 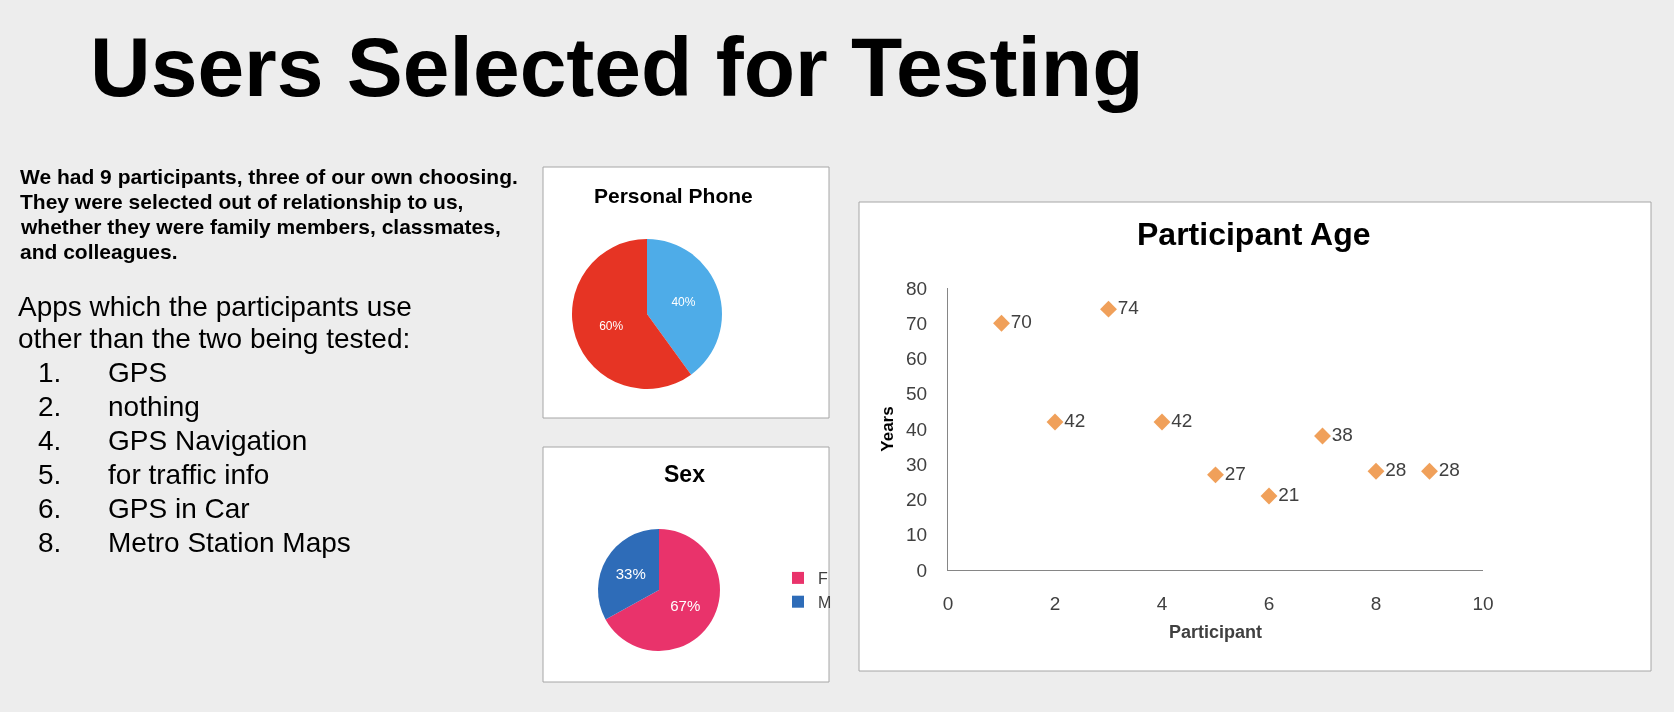 I want to click on text: Users Selected for Testing, so click(x=617, y=67).